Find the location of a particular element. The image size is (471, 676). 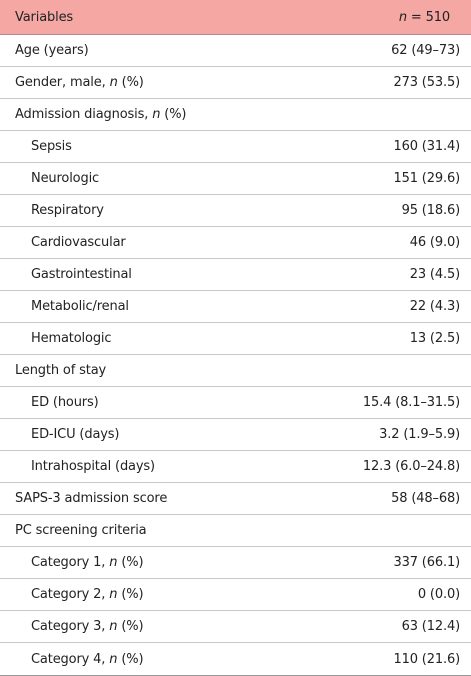

row-value: 13 (2.5) is located at coordinates (434, 338).